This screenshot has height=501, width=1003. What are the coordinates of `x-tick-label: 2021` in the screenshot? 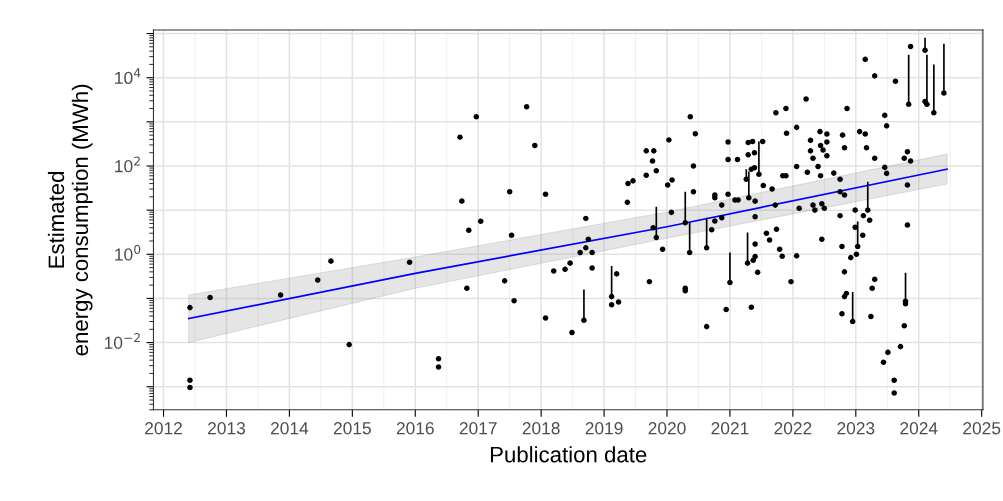 It's located at (730, 428).